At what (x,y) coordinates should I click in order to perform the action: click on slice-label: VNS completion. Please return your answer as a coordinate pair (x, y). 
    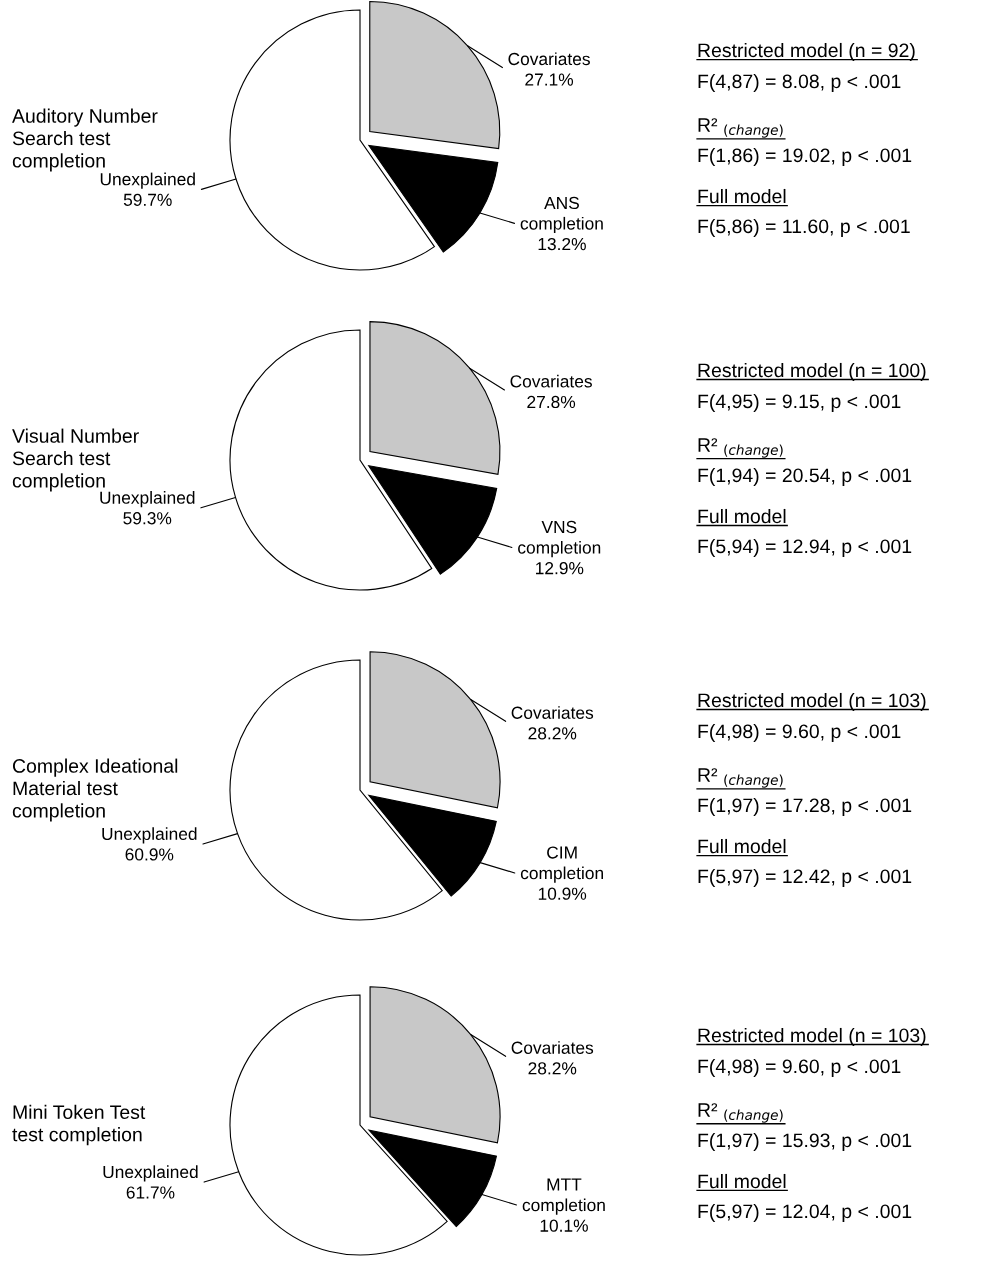
    Looking at the image, I should click on (559, 539).